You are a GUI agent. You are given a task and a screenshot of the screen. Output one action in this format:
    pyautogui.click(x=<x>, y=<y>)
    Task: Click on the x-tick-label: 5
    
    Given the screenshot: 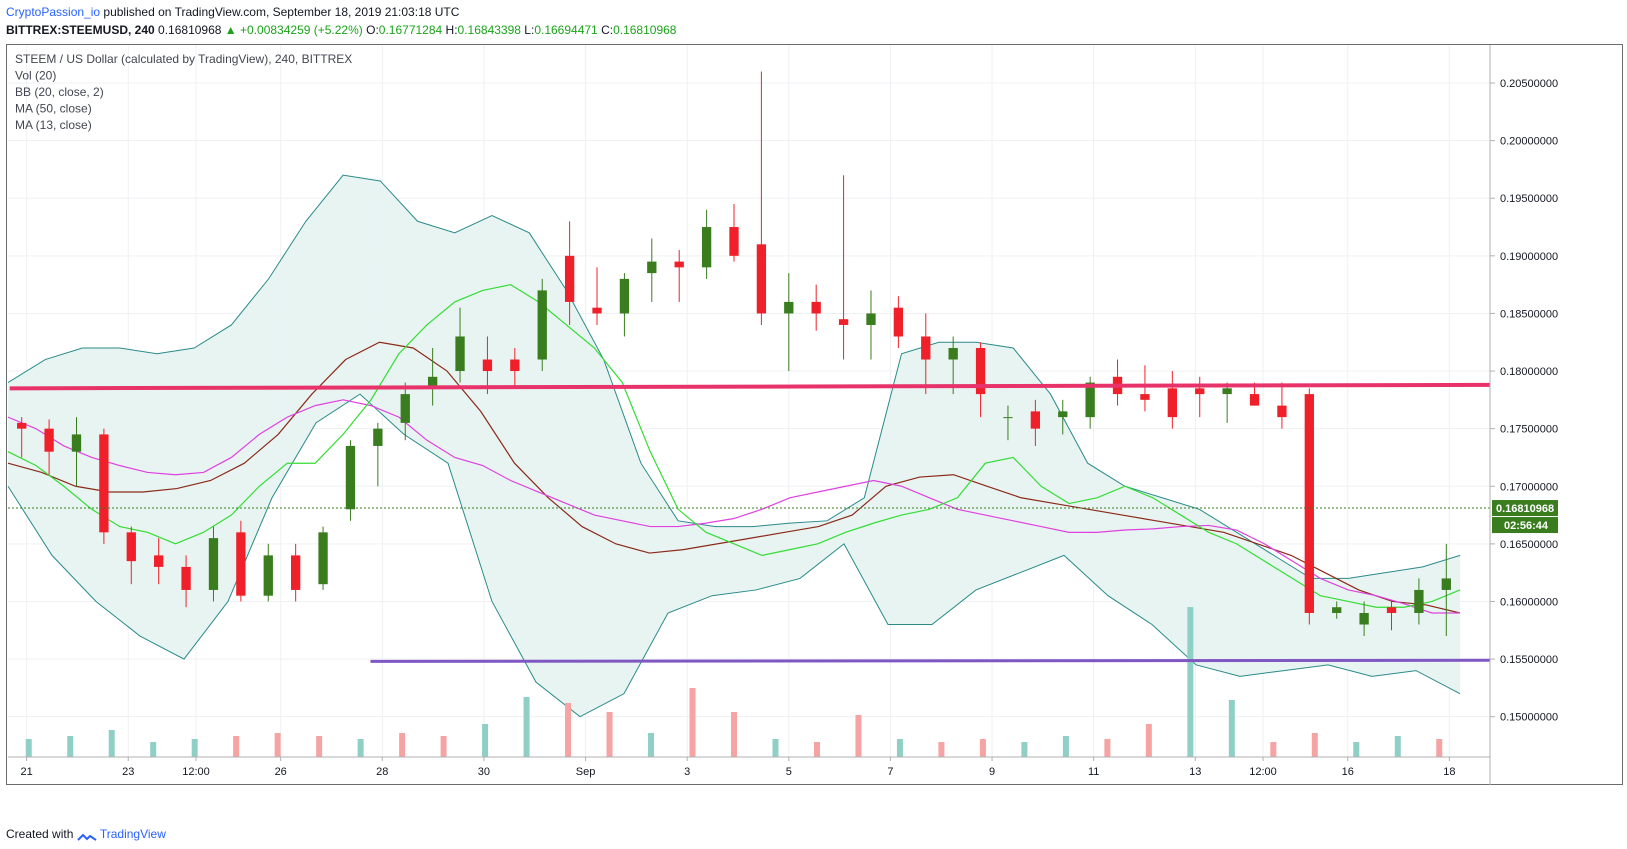 What is the action you would take?
    pyautogui.click(x=789, y=772)
    